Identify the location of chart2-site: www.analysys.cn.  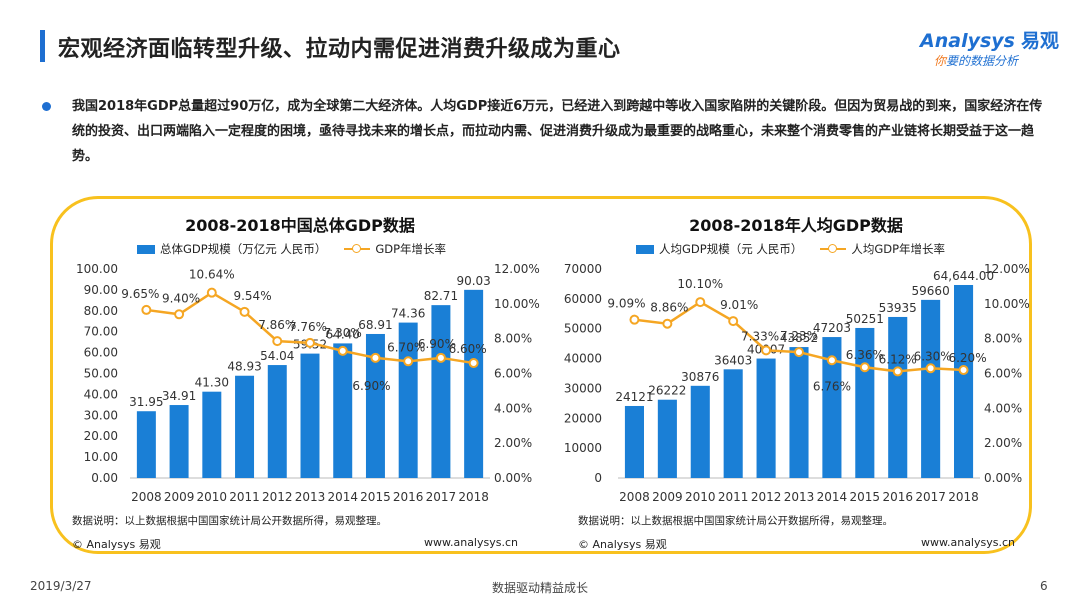
(968, 542).